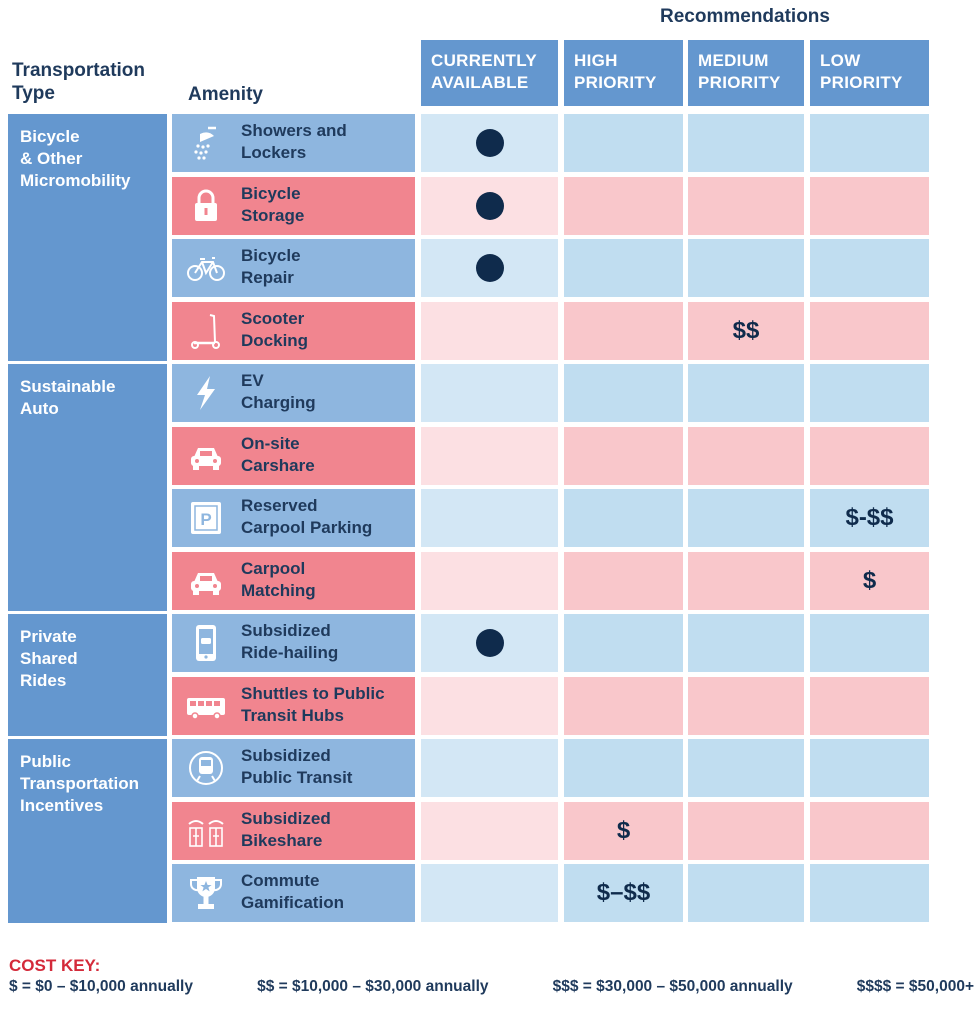  Describe the element at coordinates (915, 986) in the screenshot. I see `cost-key-item: $$$$ = $50,000+` at that location.